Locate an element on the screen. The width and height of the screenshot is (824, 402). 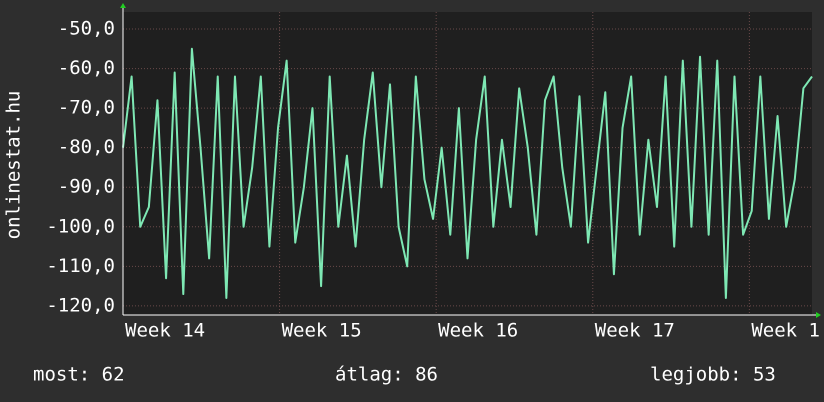
x-tick-label: Week 17 is located at coordinates (635, 331).